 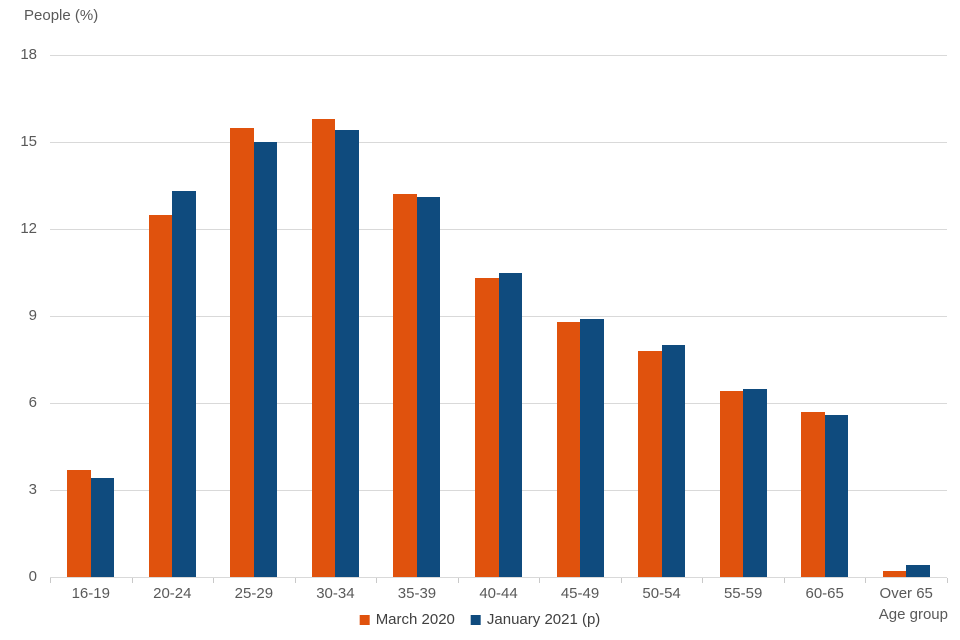 What do you see at coordinates (580, 593) in the screenshot?
I see `x-tick-label: 45-49` at bounding box center [580, 593].